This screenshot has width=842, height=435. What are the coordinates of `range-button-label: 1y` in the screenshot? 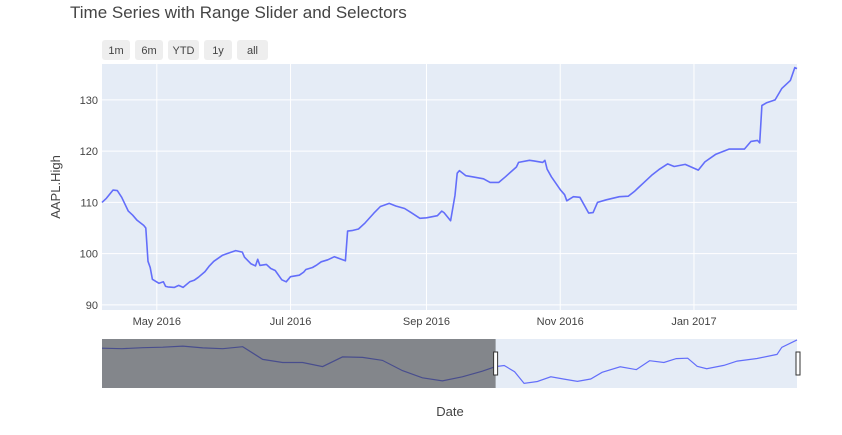 It's located at (218, 51).